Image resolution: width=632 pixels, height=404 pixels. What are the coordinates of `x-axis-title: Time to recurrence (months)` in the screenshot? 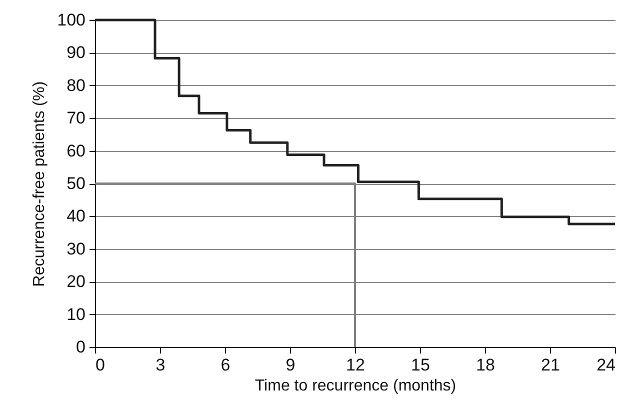 It's located at (355, 386).